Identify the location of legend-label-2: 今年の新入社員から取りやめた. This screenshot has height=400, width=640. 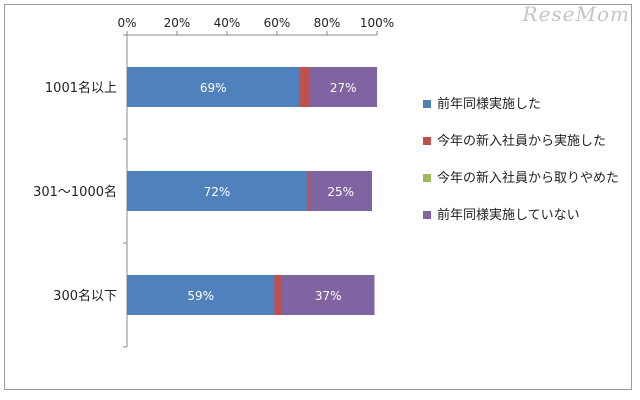
(528, 178).